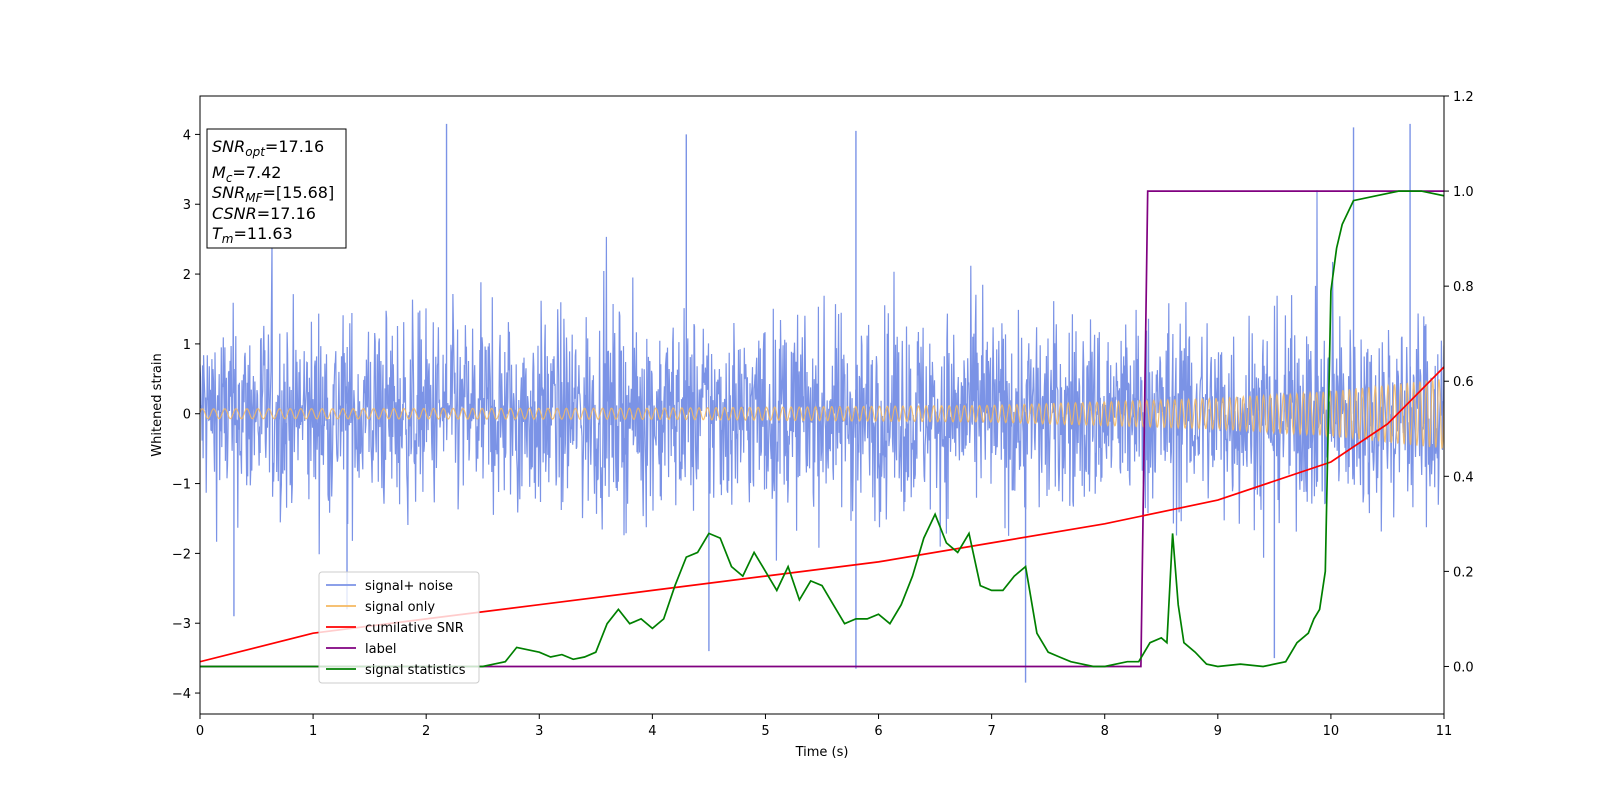 Image resolution: width=1600 pixels, height=800 pixels. I want to click on annotation-snr-opt: SNRopt=17.16, so click(268, 148).